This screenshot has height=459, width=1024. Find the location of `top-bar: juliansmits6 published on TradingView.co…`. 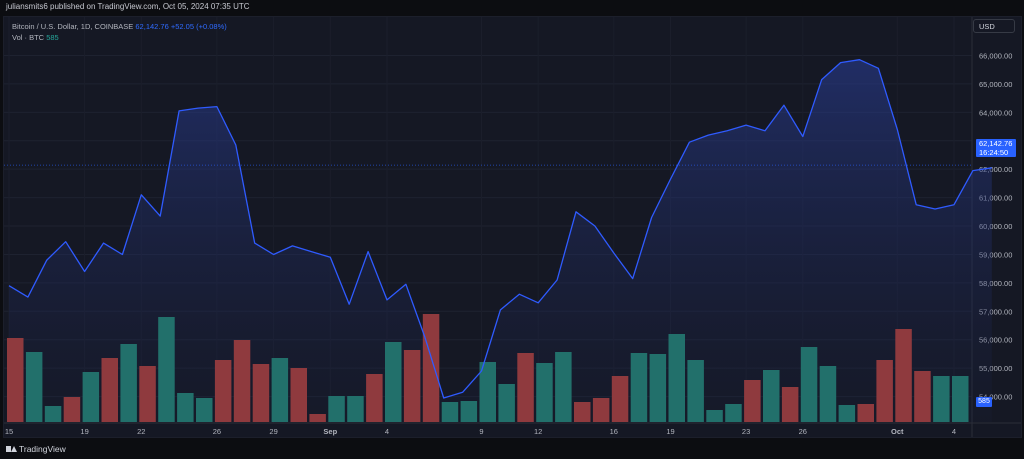

top-bar: juliansmits6 published on TradingView.co… is located at coordinates (512, 8).